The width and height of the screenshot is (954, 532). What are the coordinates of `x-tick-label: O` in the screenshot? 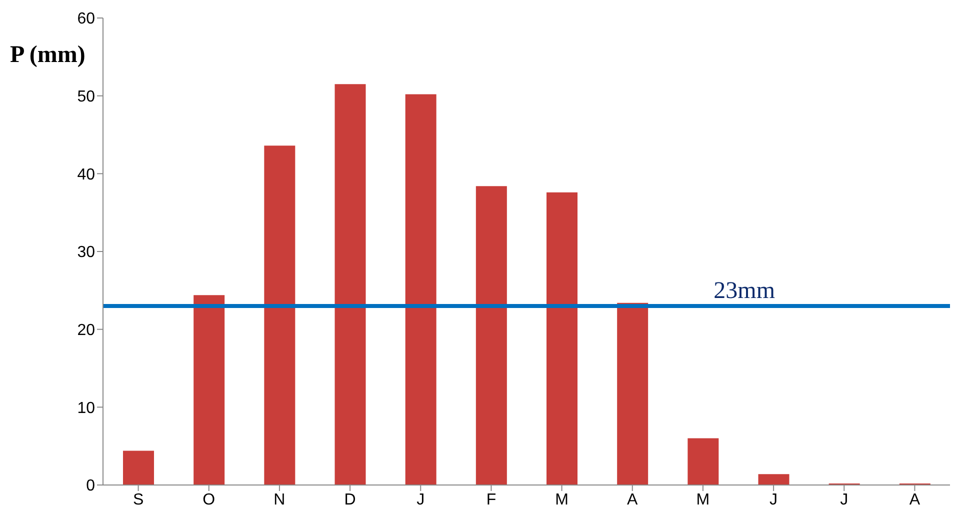 It's located at (209, 499).